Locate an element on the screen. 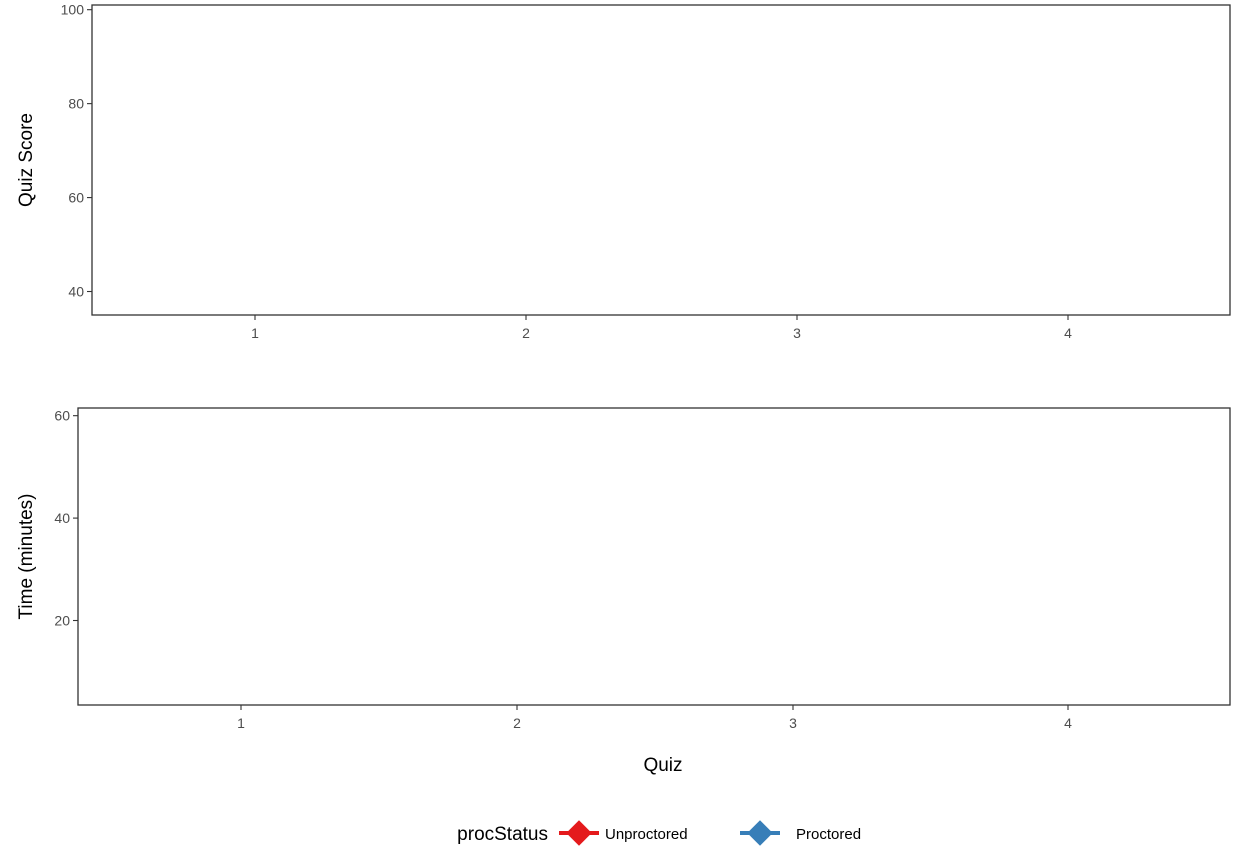 The image size is (1235, 853). y-axis-title: Quiz Score is located at coordinates (26, 160).